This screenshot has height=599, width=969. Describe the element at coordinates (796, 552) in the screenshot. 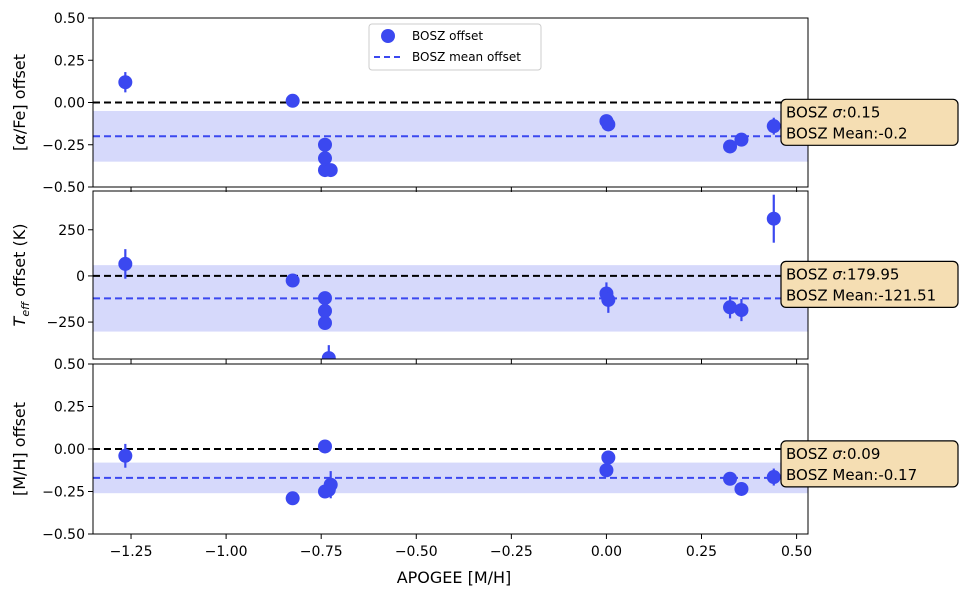

I see `x-tick-label: 0.50` at that location.